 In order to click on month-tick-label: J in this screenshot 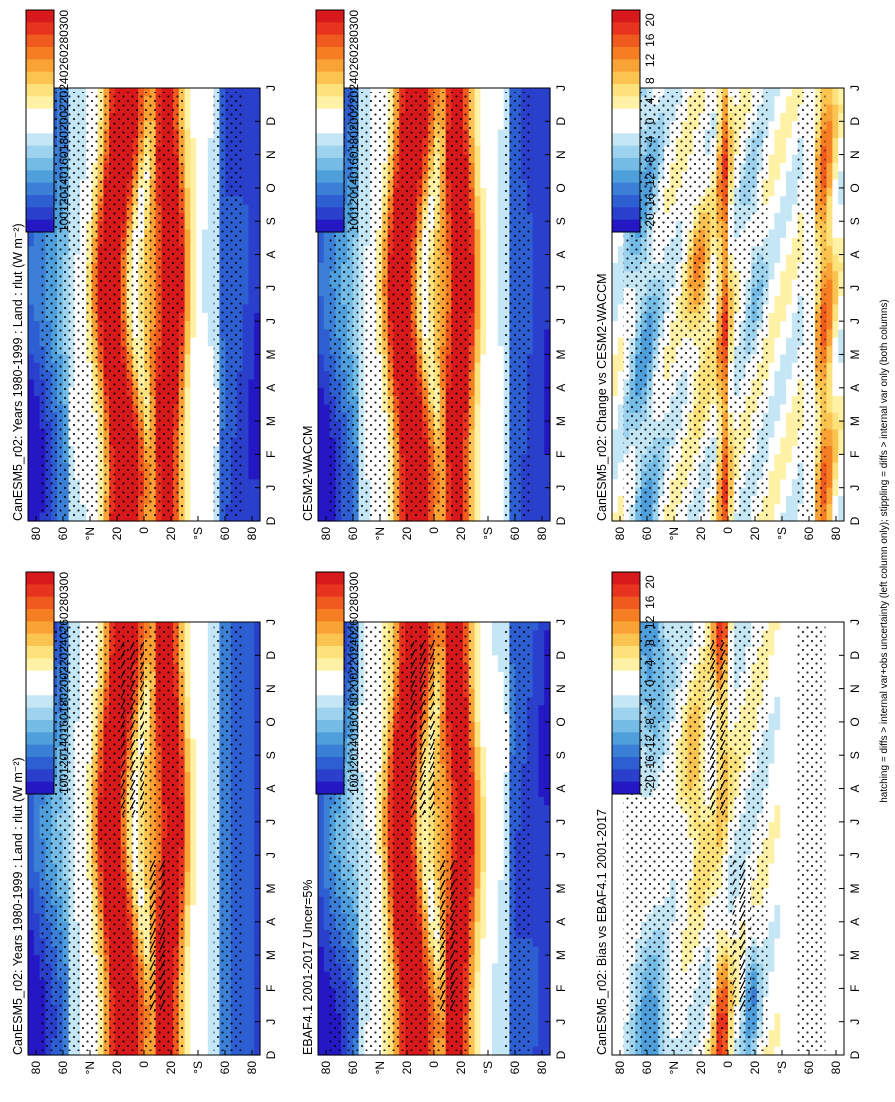, I will do `click(271, 488)`.